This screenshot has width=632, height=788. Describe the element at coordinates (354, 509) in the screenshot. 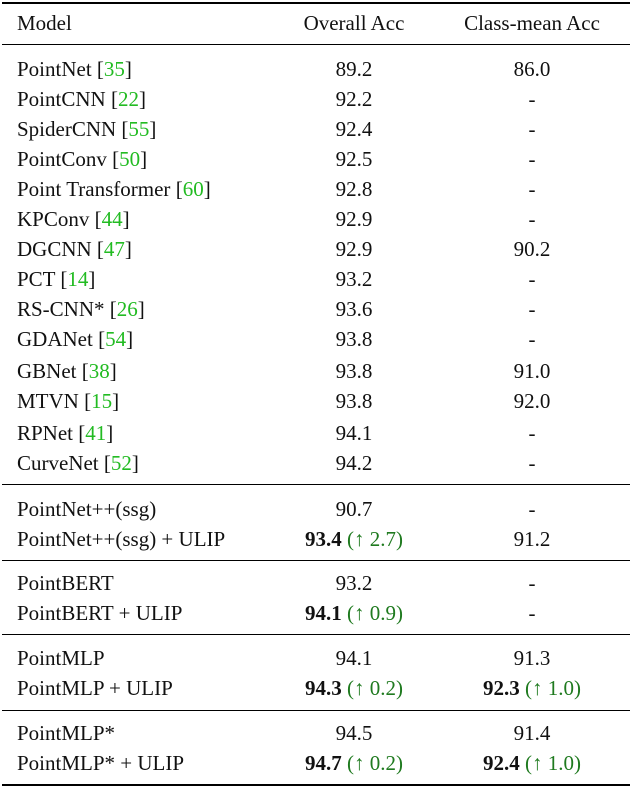

I see `overall-acc: 90.7` at that location.